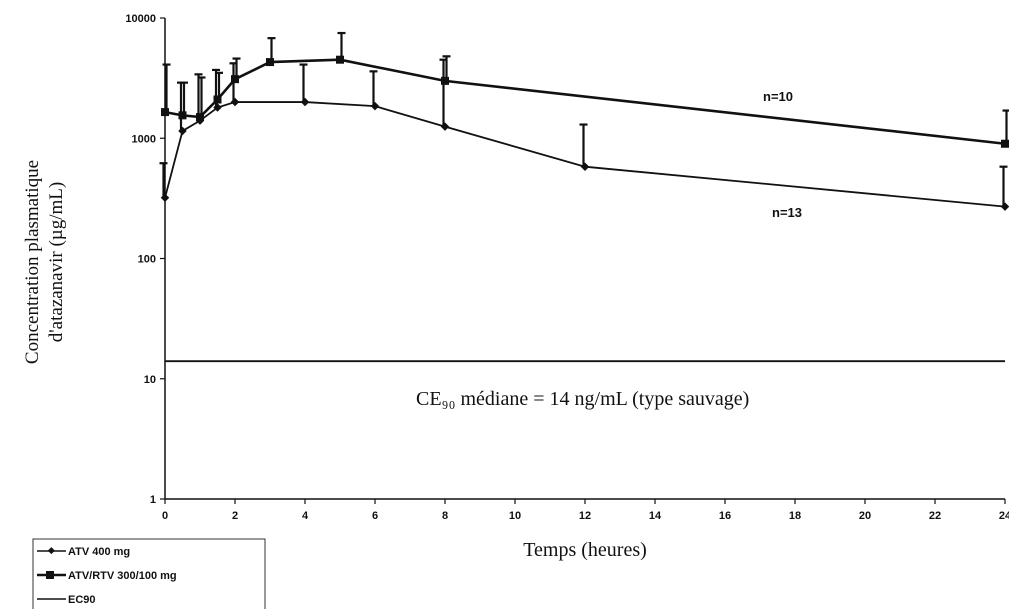 Image resolution: width=1009 pixels, height=609 pixels. What do you see at coordinates (305, 516) in the screenshot?
I see `x-tick-label: 4` at bounding box center [305, 516].